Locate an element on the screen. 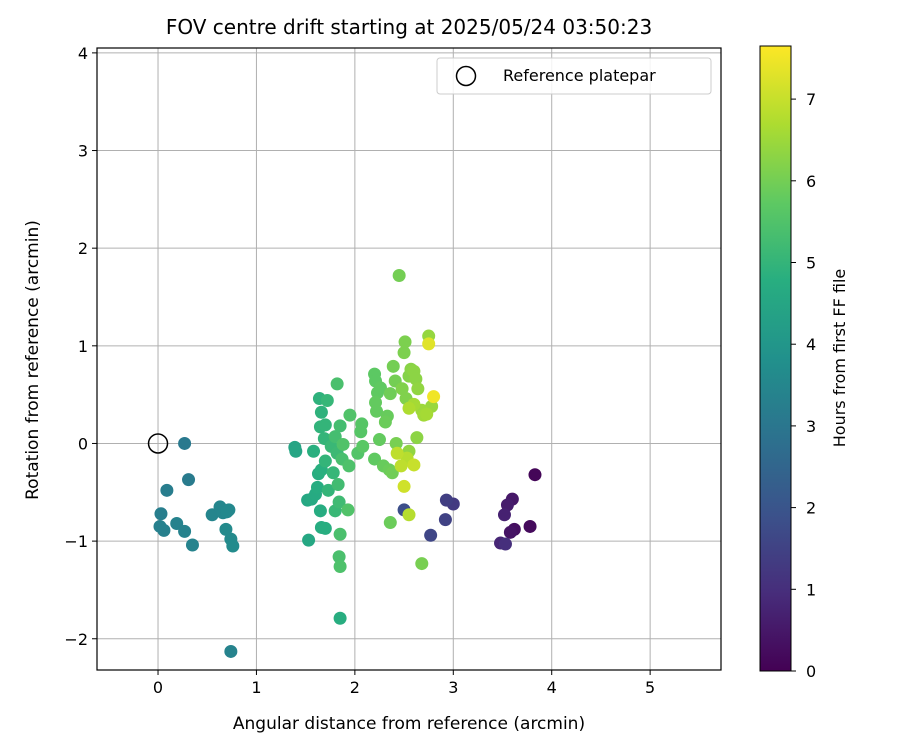  colorbar-tick-label: 3 is located at coordinates (811, 426).